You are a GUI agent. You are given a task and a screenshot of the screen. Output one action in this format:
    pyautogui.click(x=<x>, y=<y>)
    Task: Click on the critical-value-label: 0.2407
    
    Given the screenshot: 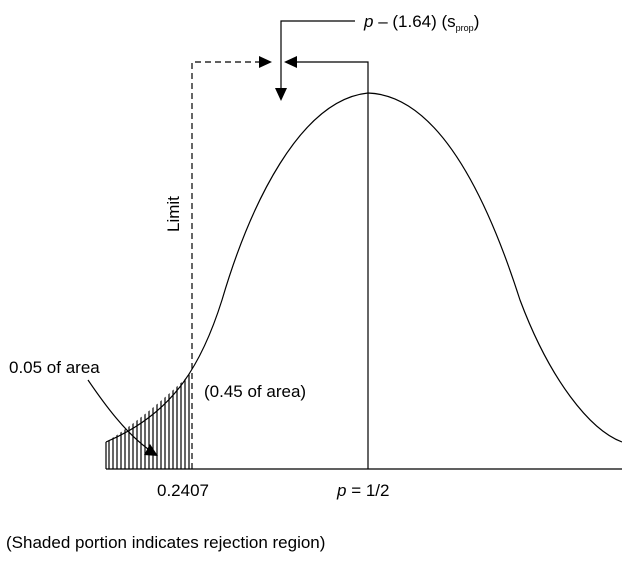 What is the action you would take?
    pyautogui.click(x=183, y=490)
    